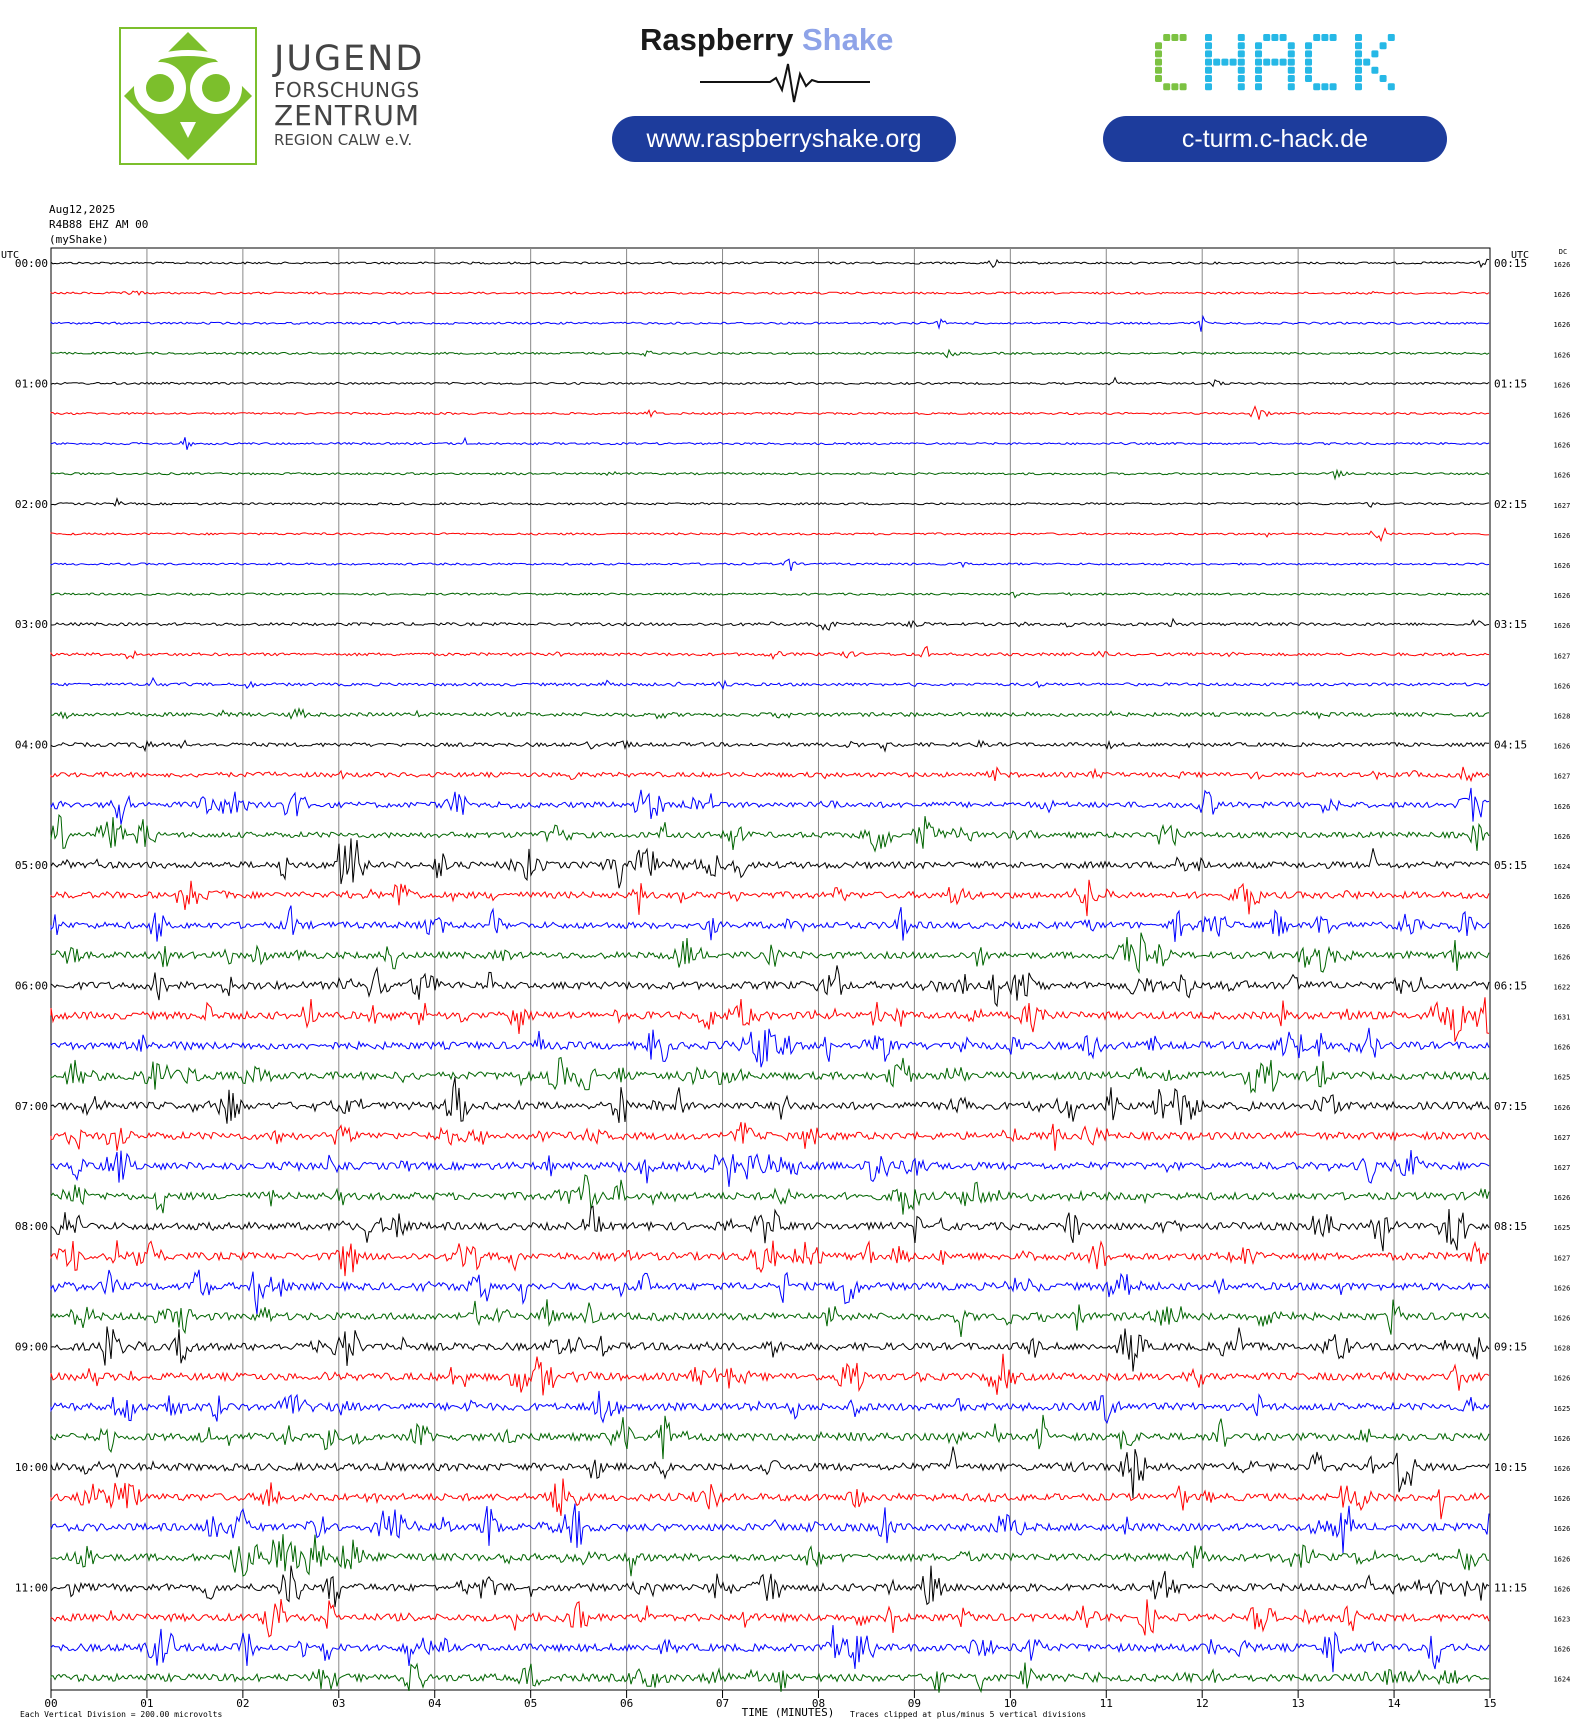 The width and height of the screenshot is (1570, 1732). Describe the element at coordinates (1561, 987) in the screenshot. I see `dc-value-label: 16226` at that location.